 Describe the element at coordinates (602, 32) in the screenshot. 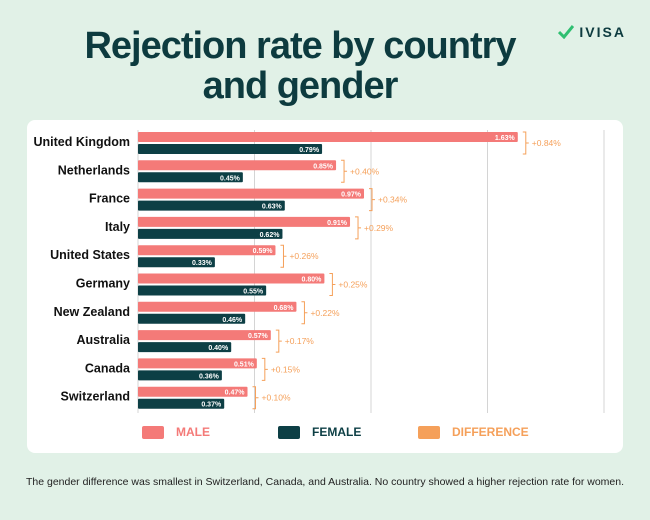

I see `logo-text: IVISA` at that location.